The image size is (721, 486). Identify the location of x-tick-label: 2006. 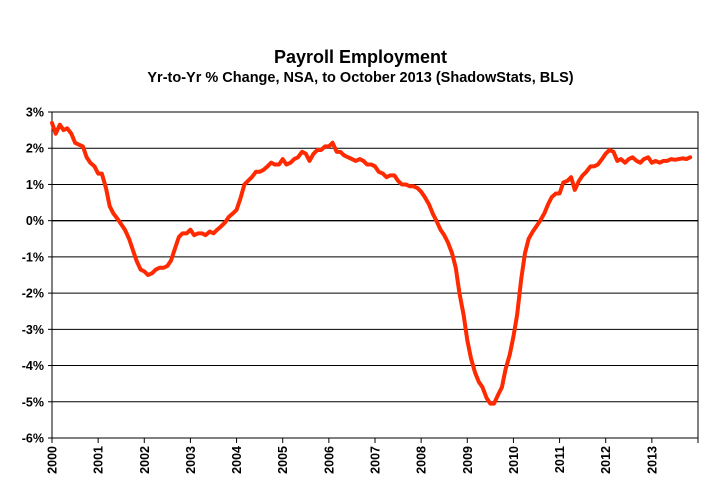
(329, 460).